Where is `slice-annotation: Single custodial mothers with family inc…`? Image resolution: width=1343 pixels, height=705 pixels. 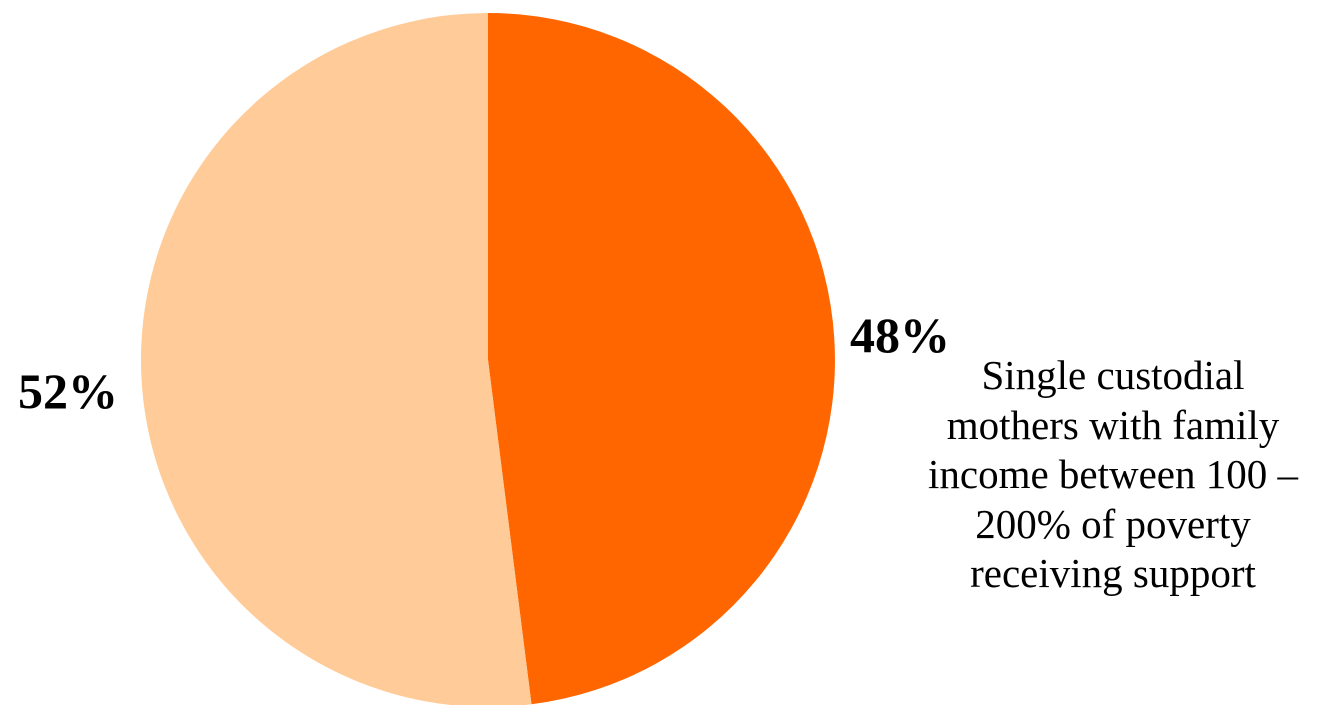
slice-annotation: Single custodial mothers with family inc… is located at coordinates (1113, 475).